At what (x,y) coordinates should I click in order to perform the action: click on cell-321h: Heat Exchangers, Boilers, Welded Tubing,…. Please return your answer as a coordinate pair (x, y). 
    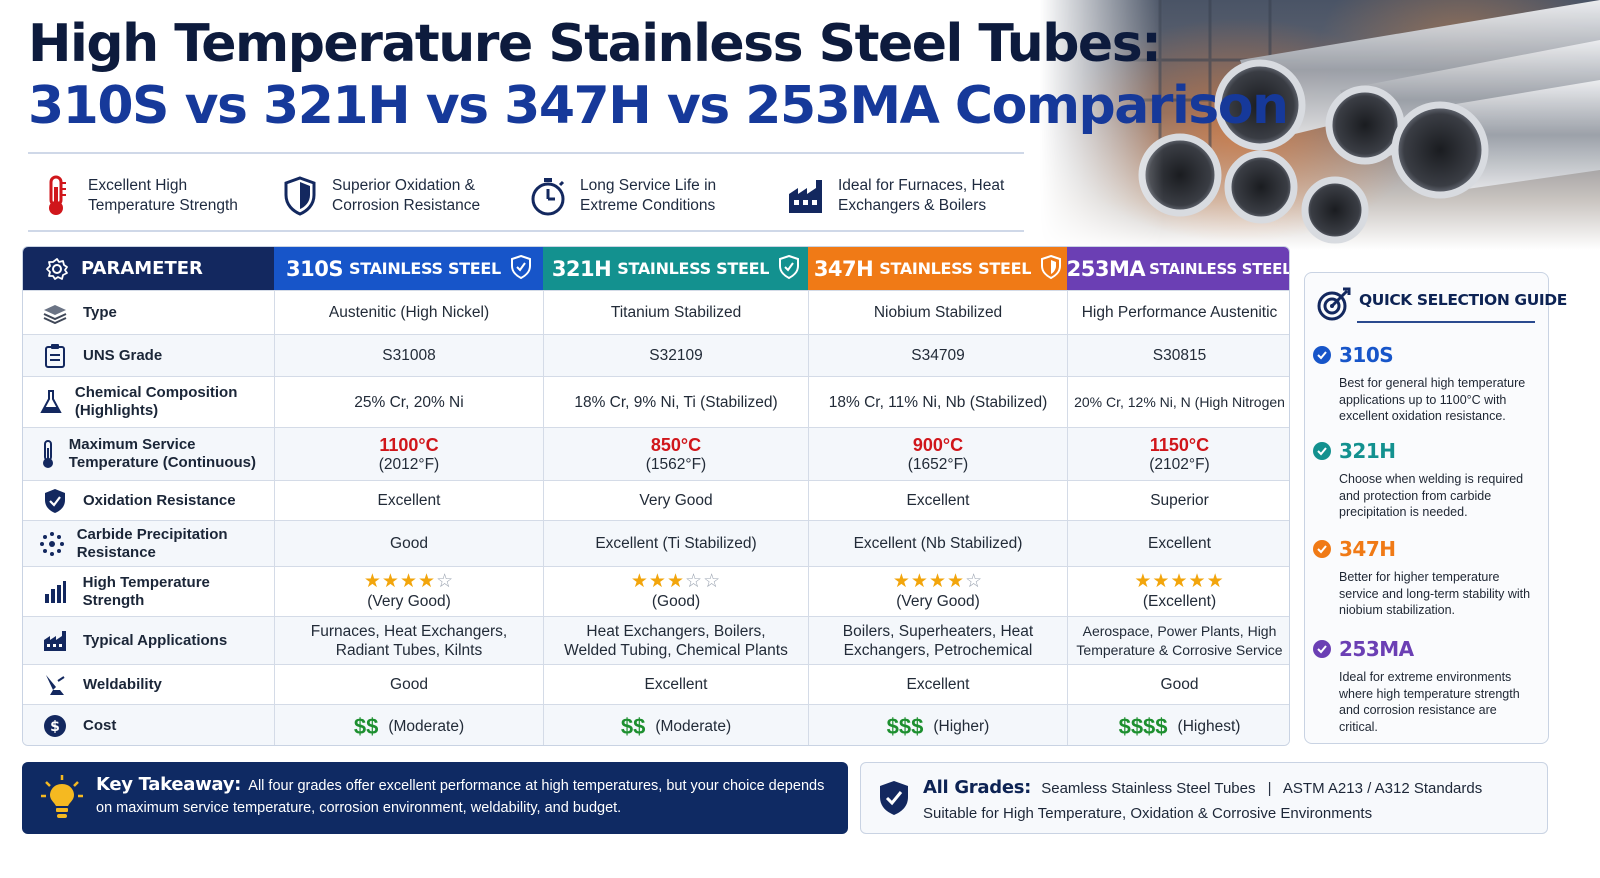
    Looking at the image, I should click on (675, 640).